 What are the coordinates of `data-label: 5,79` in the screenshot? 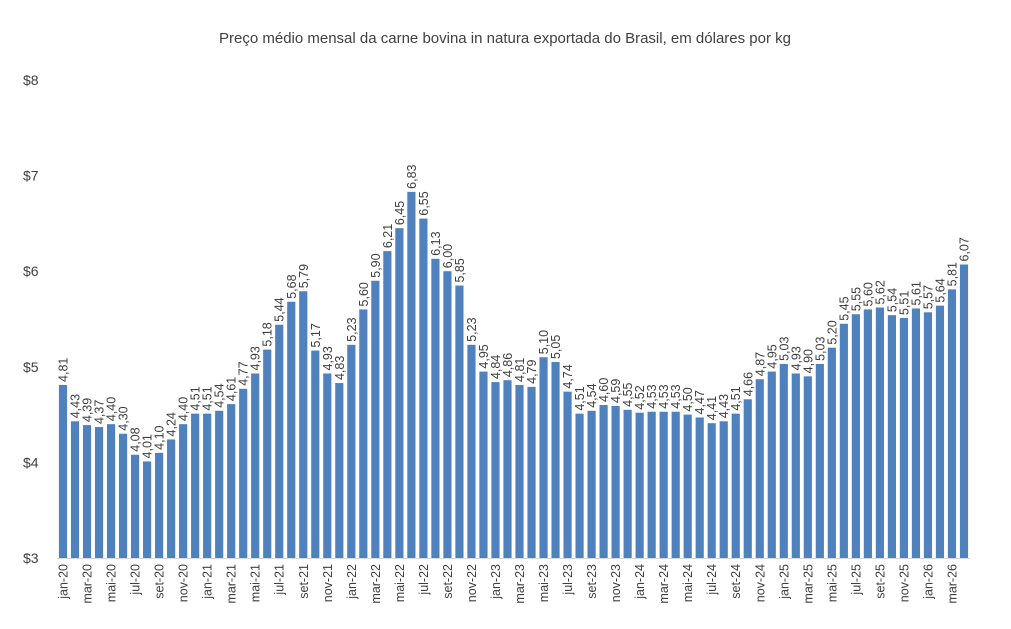 It's located at (304, 276).